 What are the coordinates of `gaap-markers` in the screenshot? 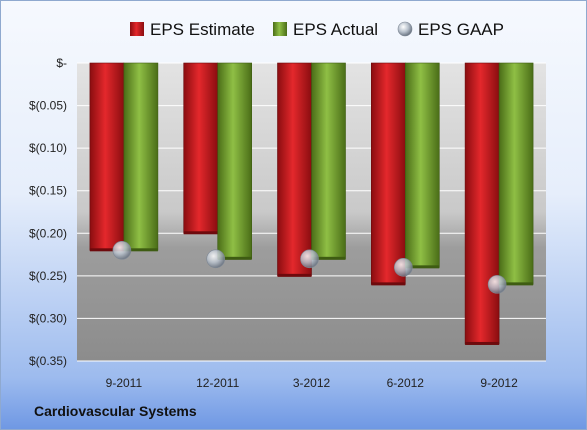 It's located at (309, 267).